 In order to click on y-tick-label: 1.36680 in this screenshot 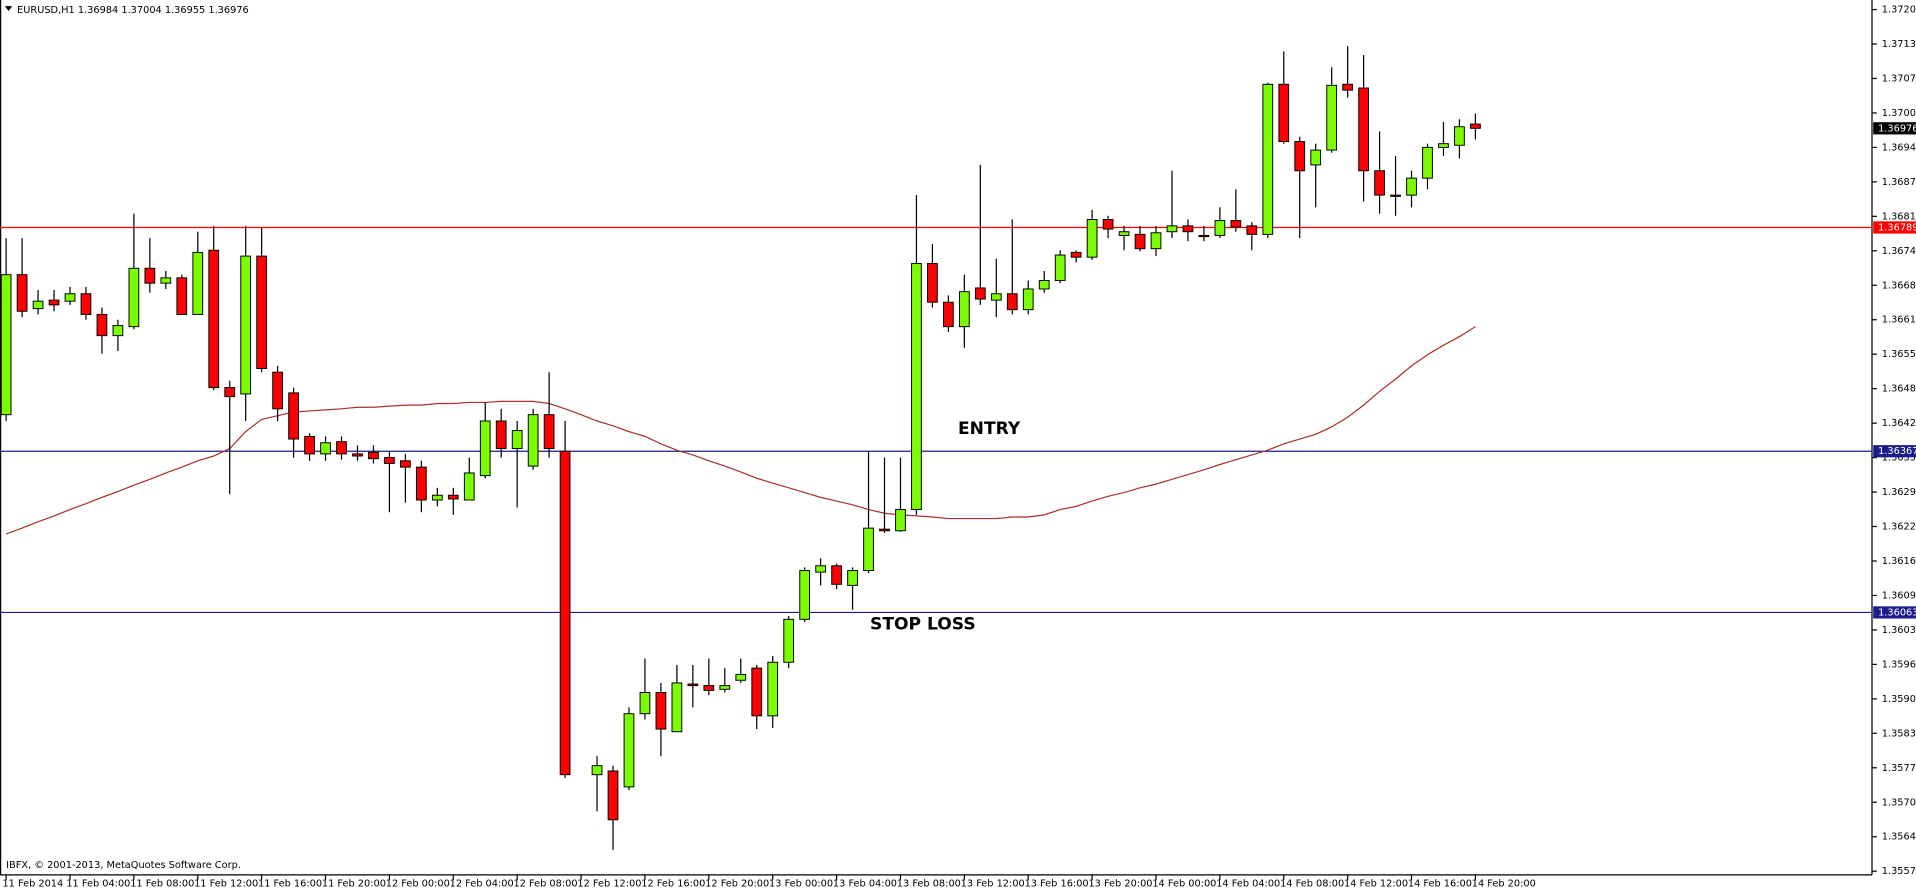, I will do `click(1899, 285)`.